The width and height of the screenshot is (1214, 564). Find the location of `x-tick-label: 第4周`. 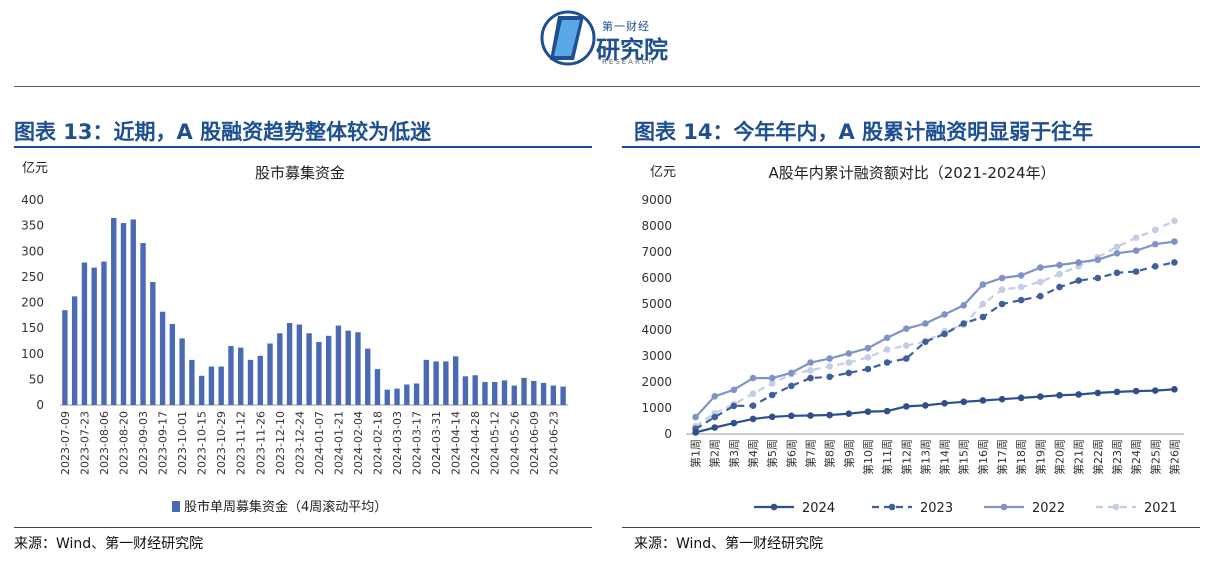

x-tick-label: 第4周 is located at coordinates (753, 453).